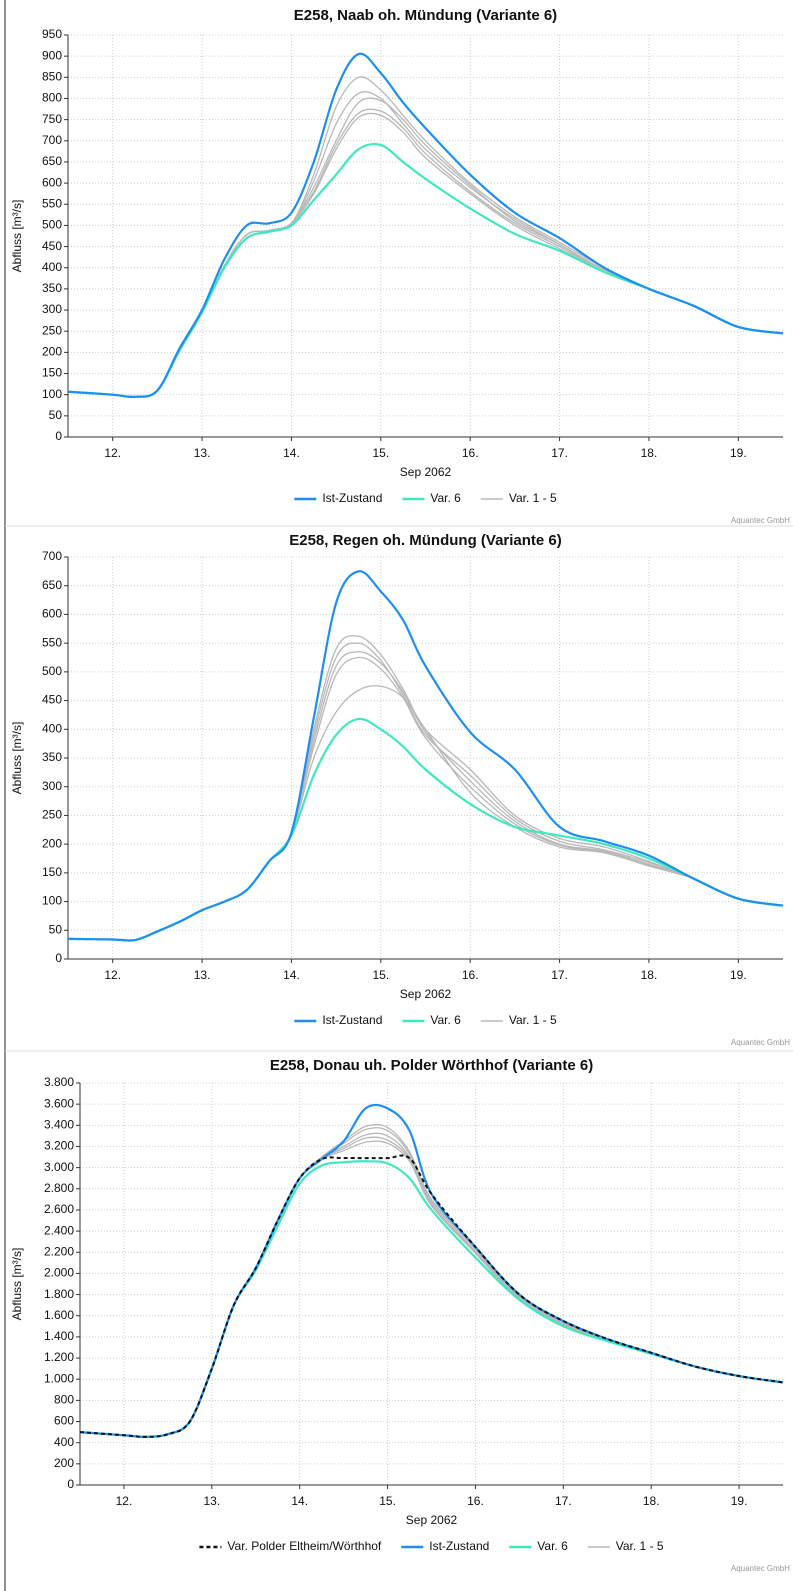 The width and height of the screenshot is (793, 1591). Describe the element at coordinates (304, 1546) in the screenshot. I see `legend-label: Var. Polder Eltheim/Wörthhof` at that location.